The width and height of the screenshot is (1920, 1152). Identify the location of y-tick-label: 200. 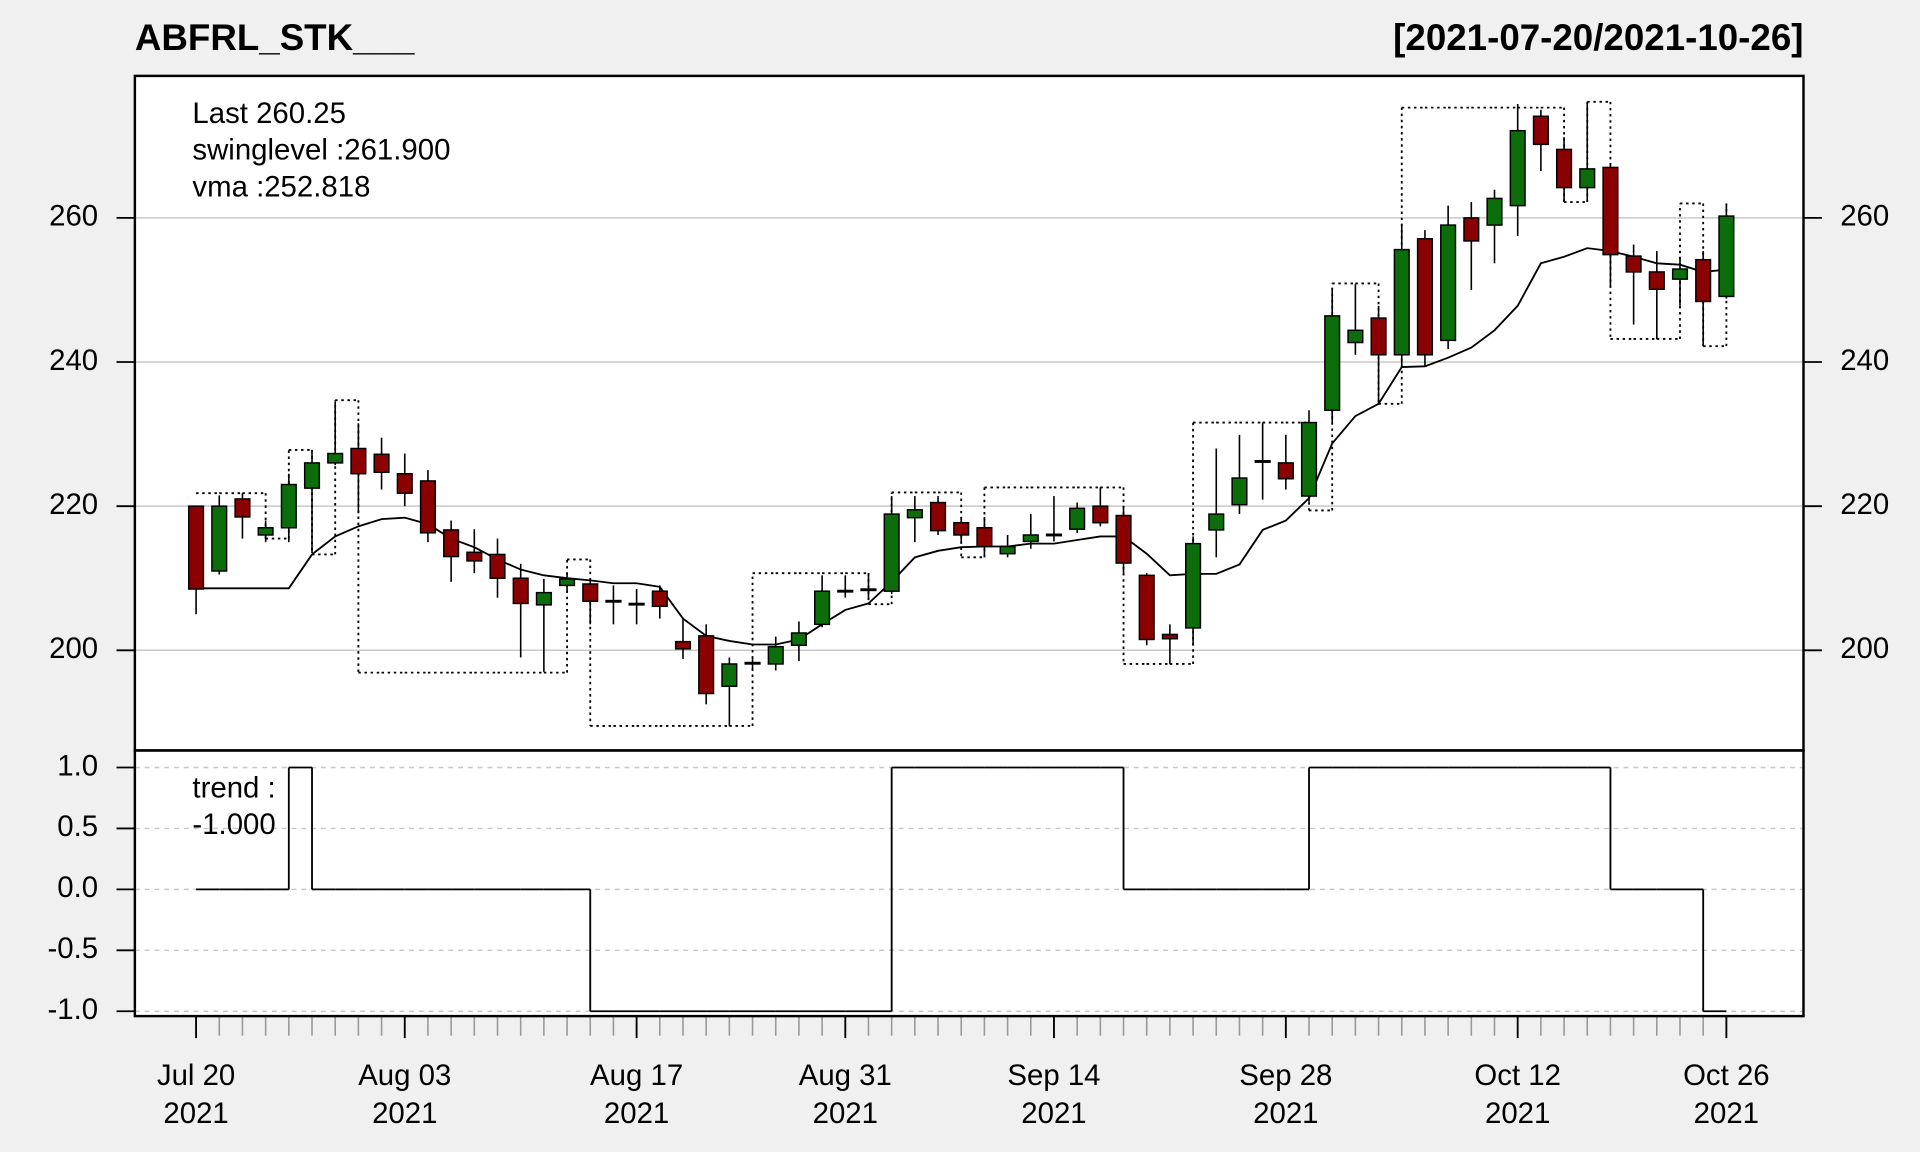
(73, 648).